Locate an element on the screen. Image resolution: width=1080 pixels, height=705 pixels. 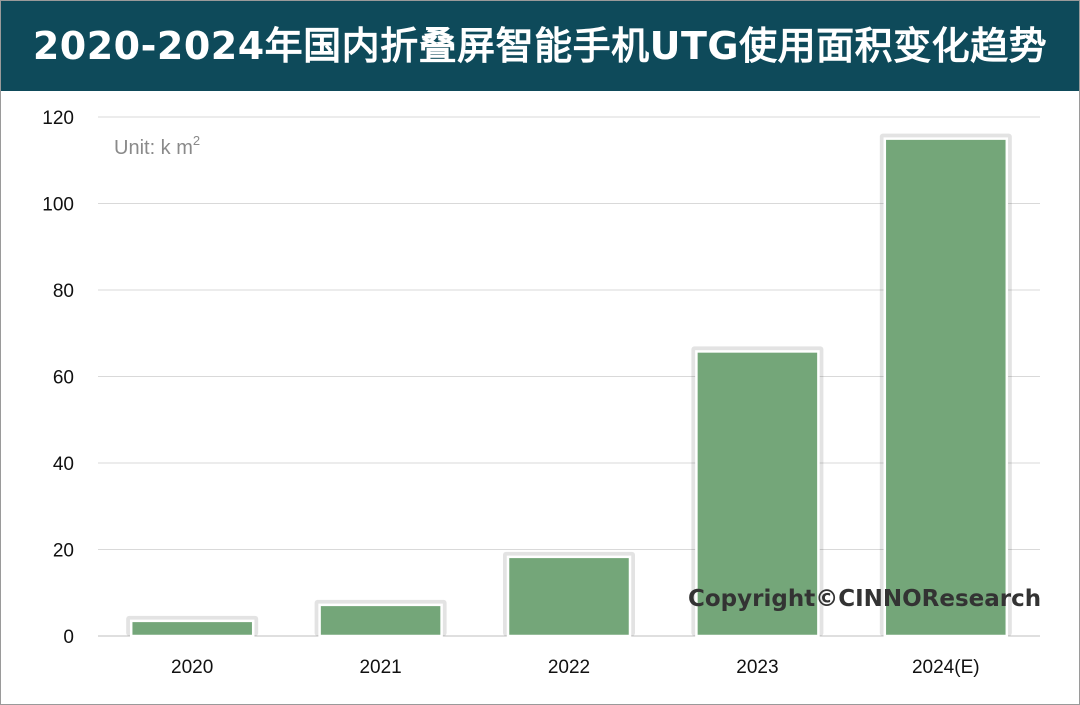
bar-2023 is located at coordinates (757, 494).